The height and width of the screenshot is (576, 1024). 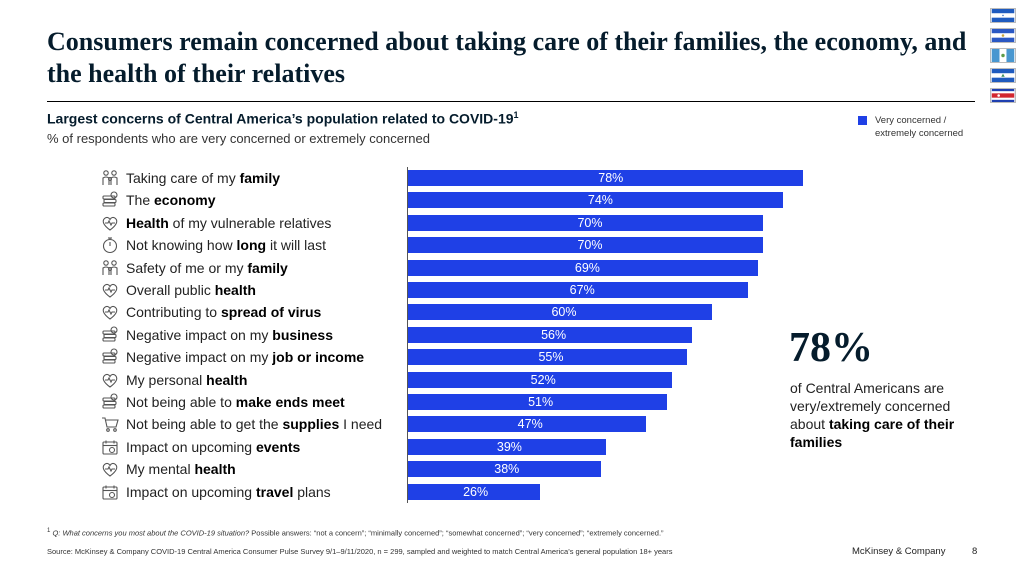 I want to click on category-label: Impact on upcoming travel plans, so click(x=228, y=491).